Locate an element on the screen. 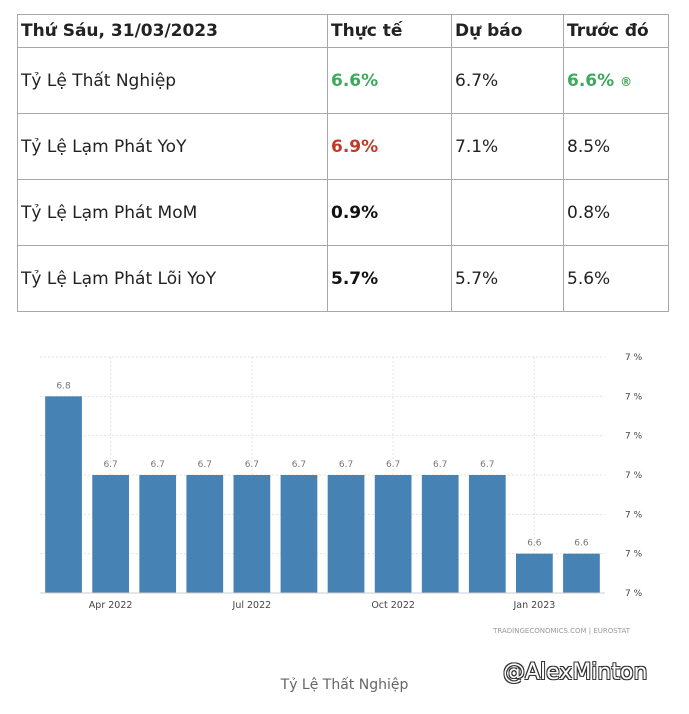 Image resolution: width=689 pixels, height=714 pixels. actual-value: 6.9% is located at coordinates (389, 146).